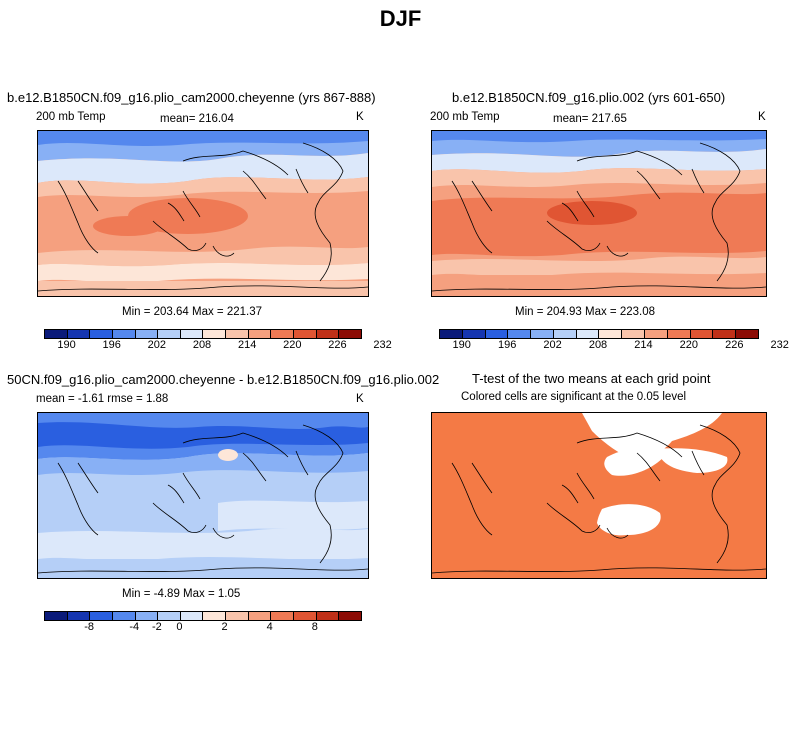 This screenshot has height=733, width=801. I want to click on panel-1-colorbar, so click(203, 334).